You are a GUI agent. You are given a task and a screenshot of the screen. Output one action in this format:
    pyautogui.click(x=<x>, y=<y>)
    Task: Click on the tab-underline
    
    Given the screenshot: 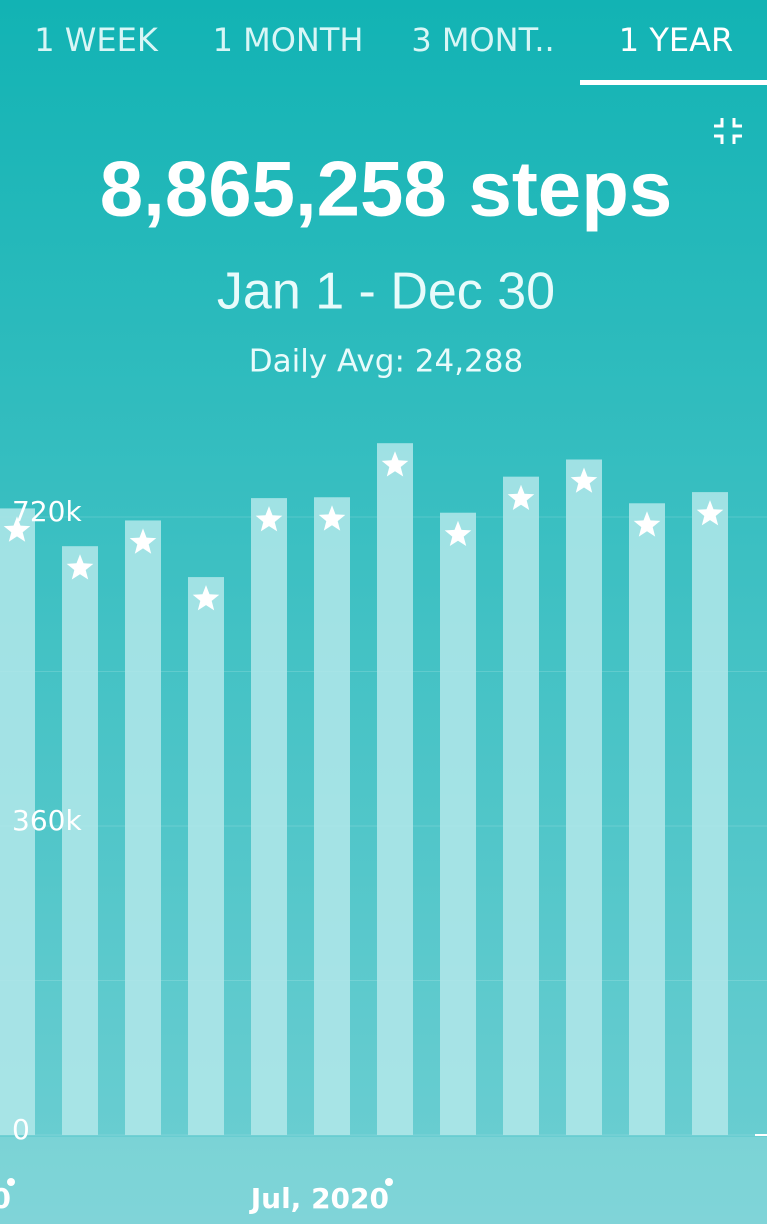 What is the action you would take?
    pyautogui.click(x=673, y=82)
    